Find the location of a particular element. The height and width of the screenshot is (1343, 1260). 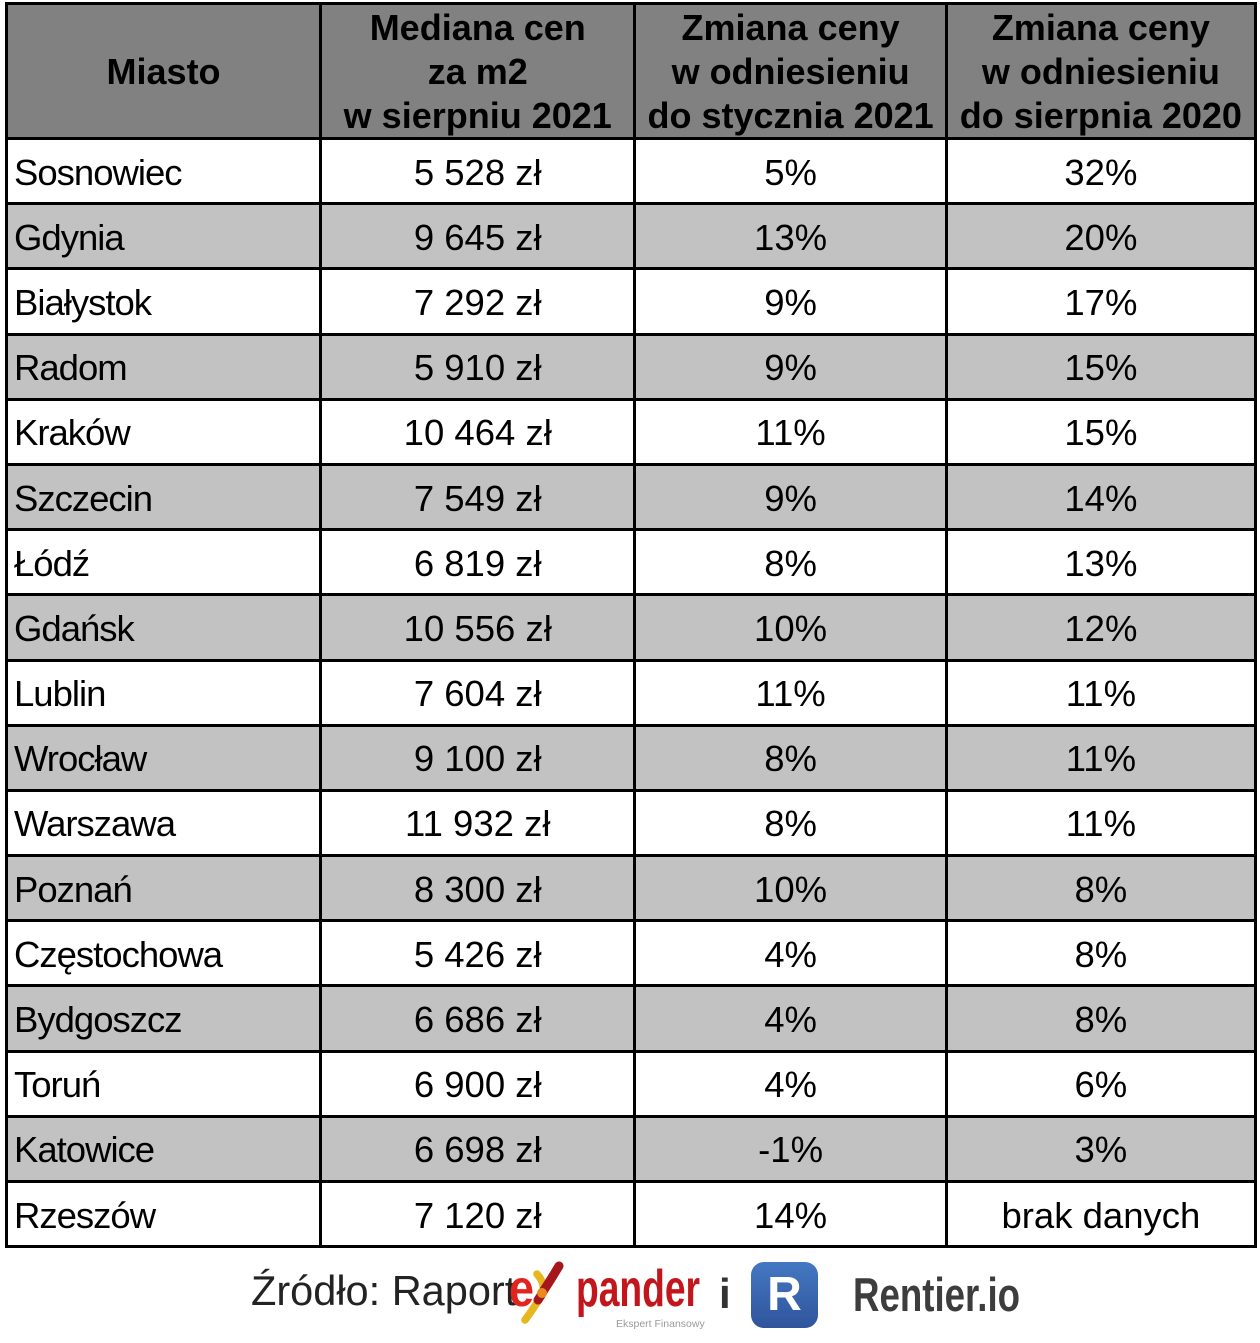

svg-text: pander is located at coordinates (638, 1289).